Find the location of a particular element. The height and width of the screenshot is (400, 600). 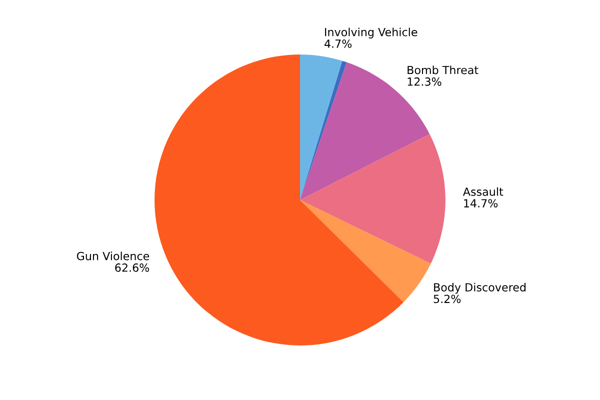

data-label: 14.7% is located at coordinates (481, 203).